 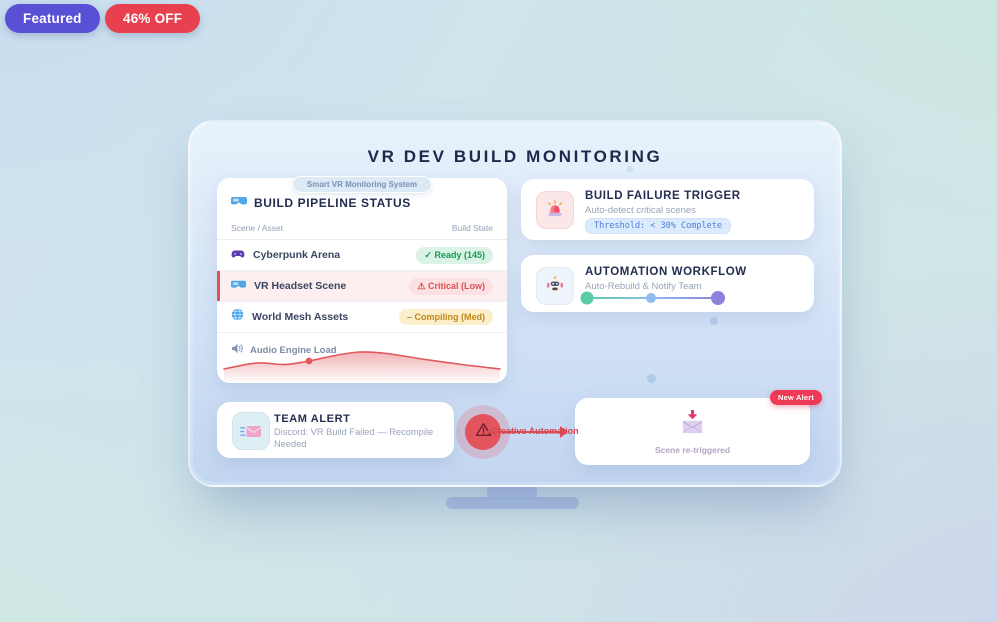 I want to click on status-badge-compiling: – Compiling (Med), so click(x=446, y=317).